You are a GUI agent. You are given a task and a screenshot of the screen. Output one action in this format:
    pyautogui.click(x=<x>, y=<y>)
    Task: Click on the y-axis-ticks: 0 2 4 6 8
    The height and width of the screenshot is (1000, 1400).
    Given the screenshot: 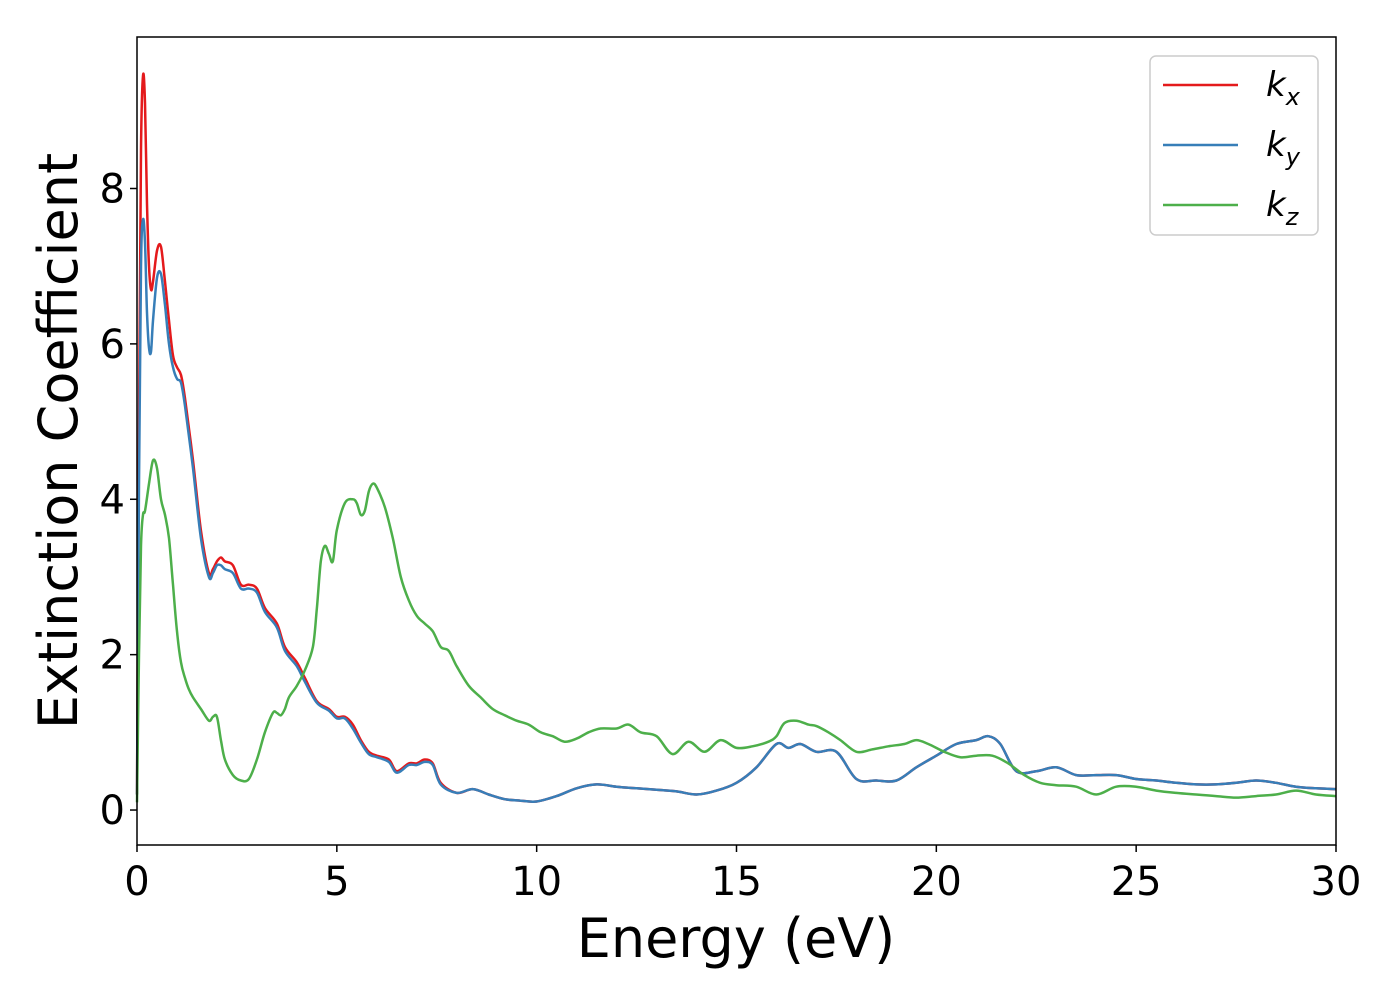 What is the action you would take?
    pyautogui.click(x=118, y=500)
    